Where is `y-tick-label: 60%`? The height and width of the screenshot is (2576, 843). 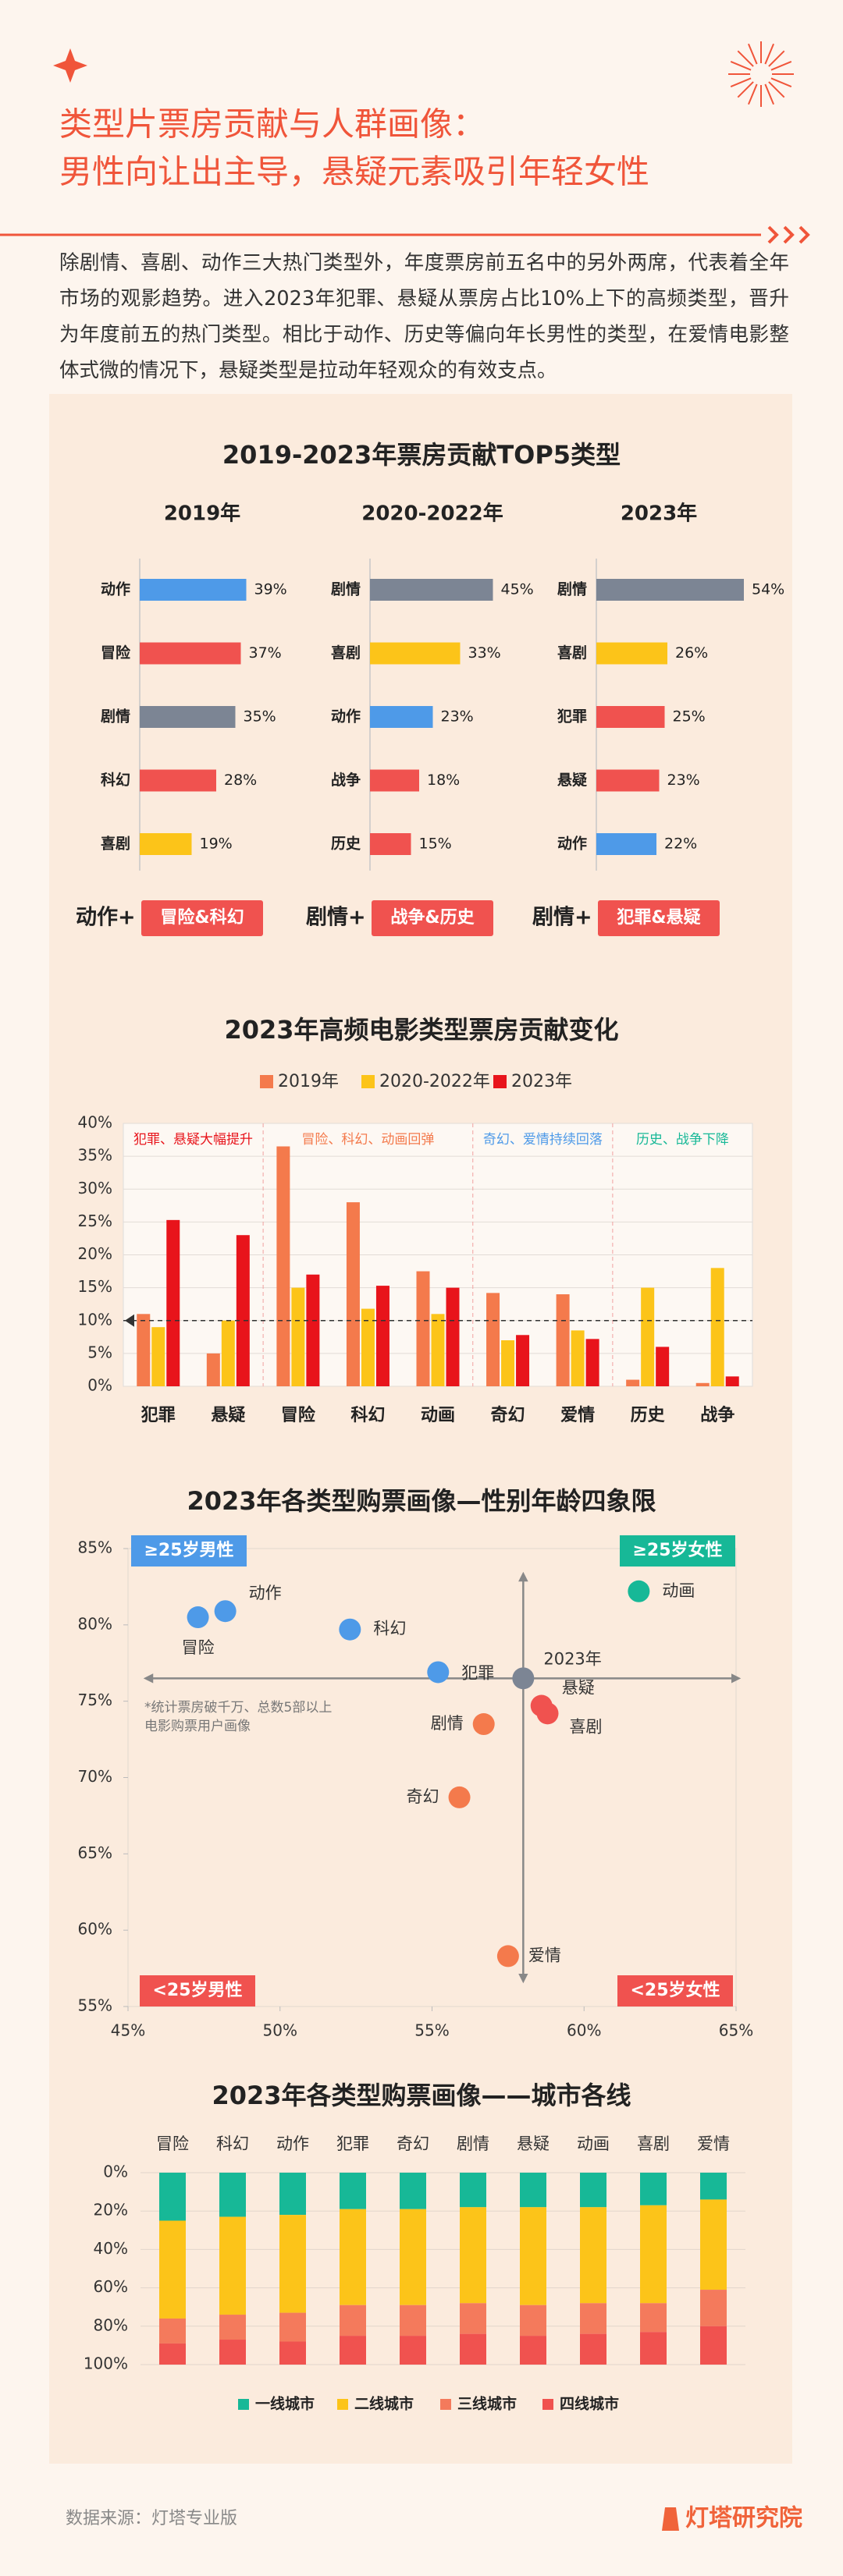
y-tick-label: 60% is located at coordinates (111, 2286).